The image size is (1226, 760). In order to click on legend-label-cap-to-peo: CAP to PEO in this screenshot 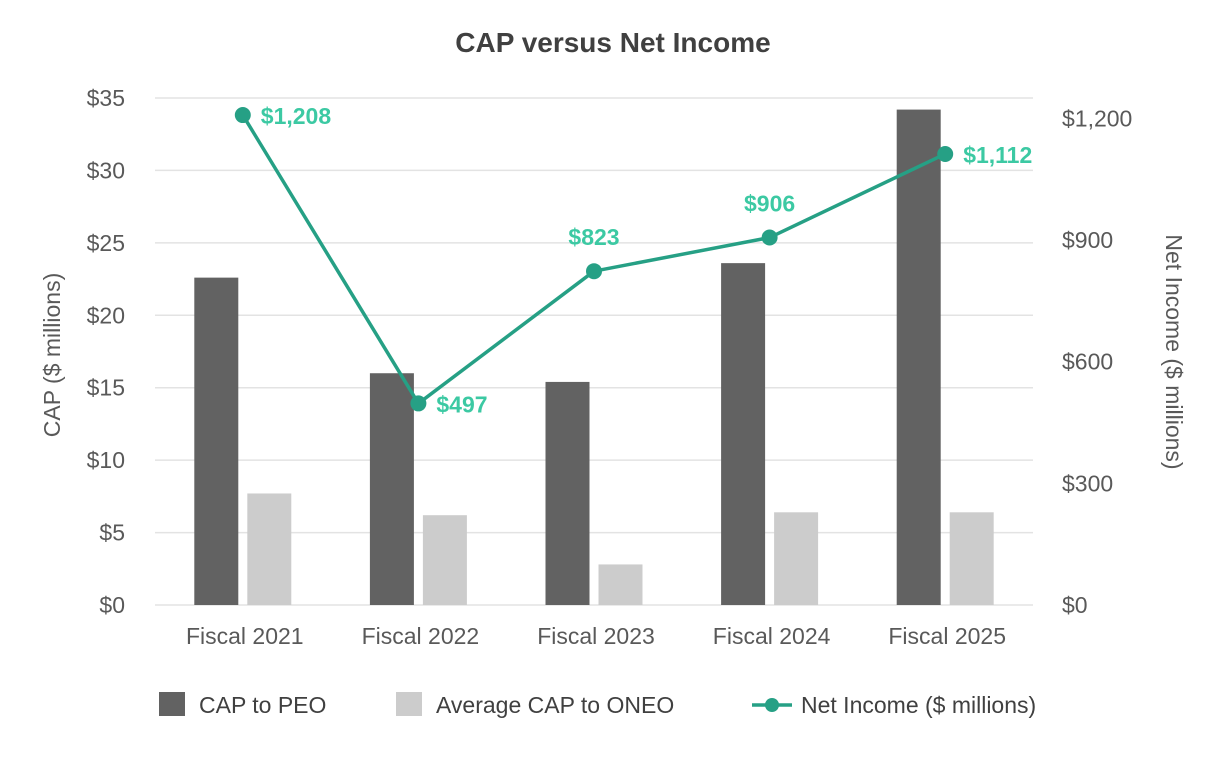, I will do `click(262, 705)`.